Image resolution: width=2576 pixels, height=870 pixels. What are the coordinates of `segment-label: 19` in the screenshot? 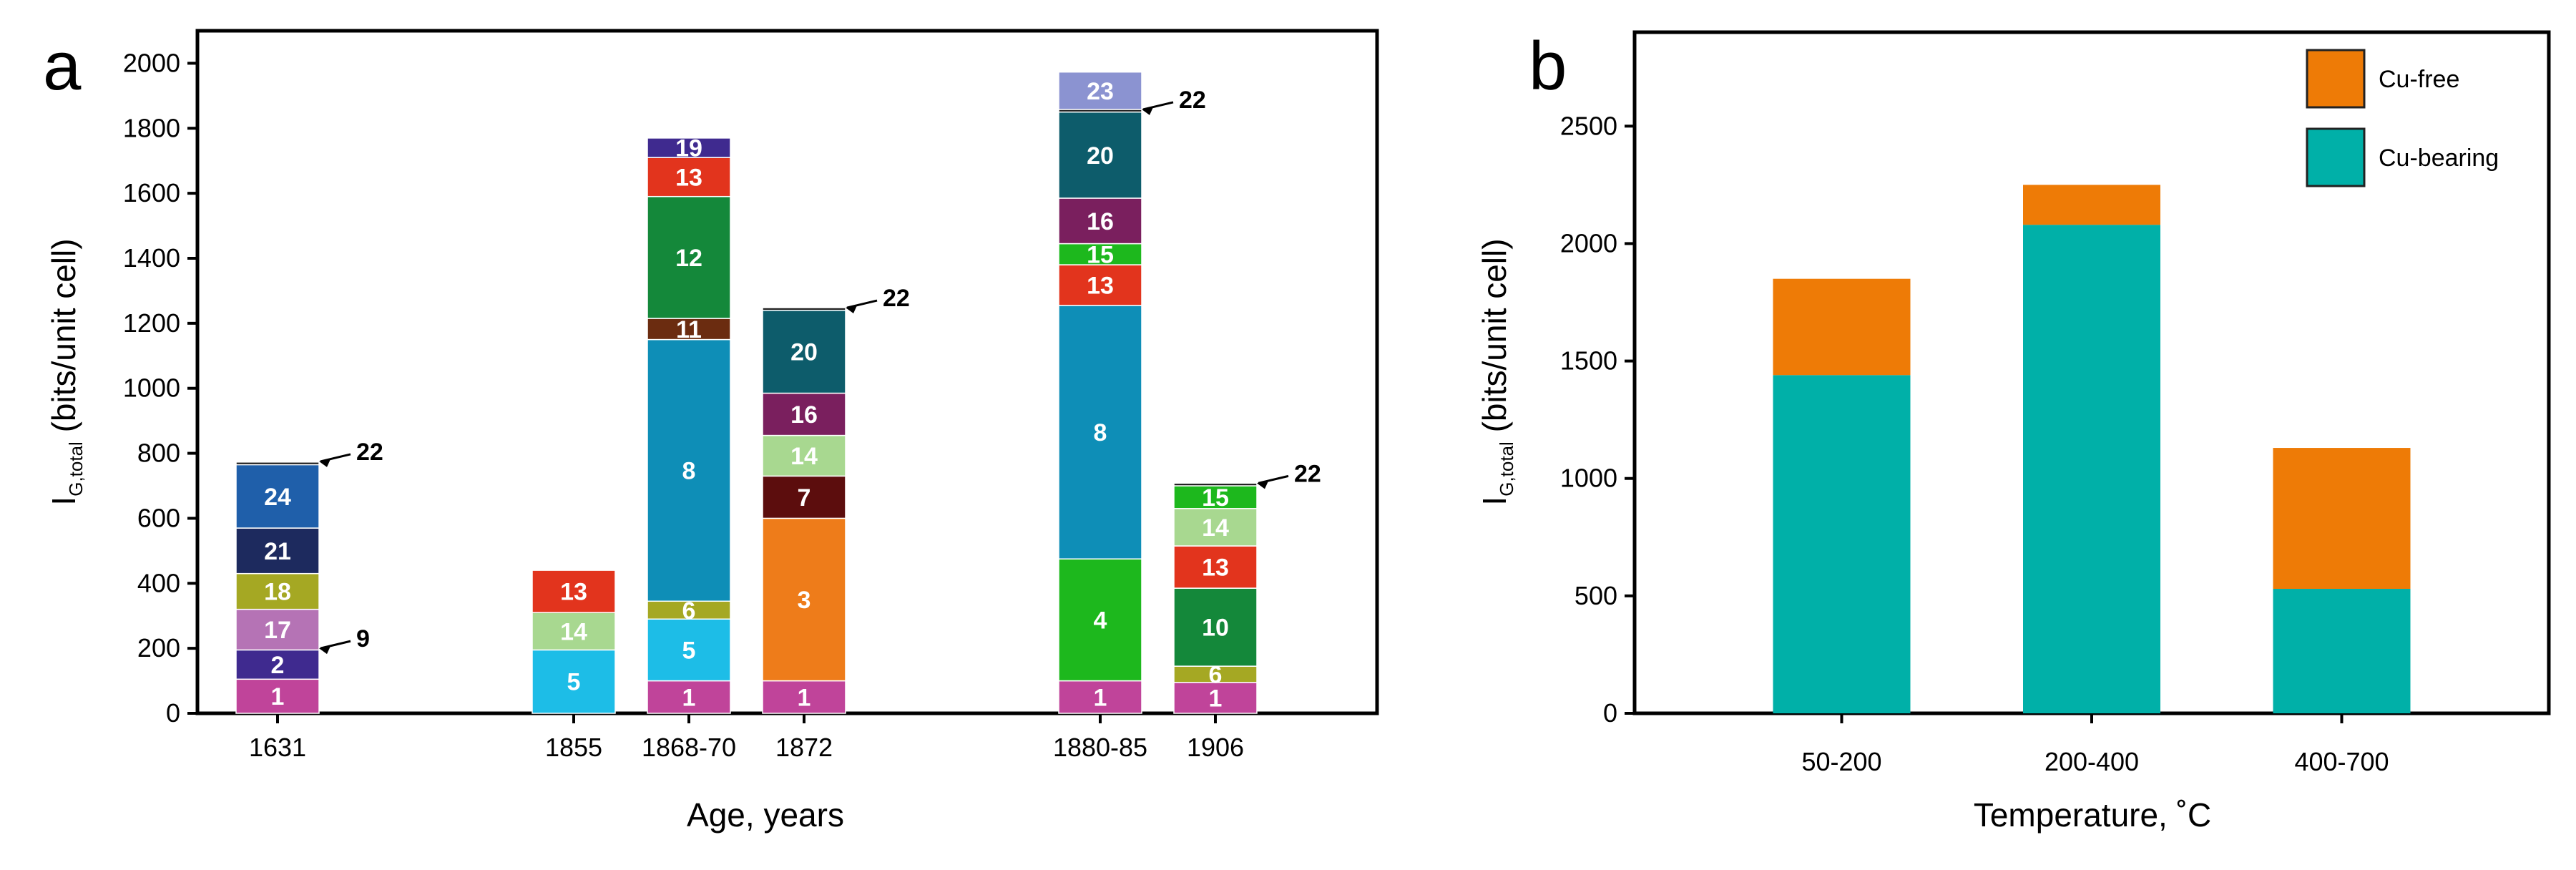 It's located at (688, 148).